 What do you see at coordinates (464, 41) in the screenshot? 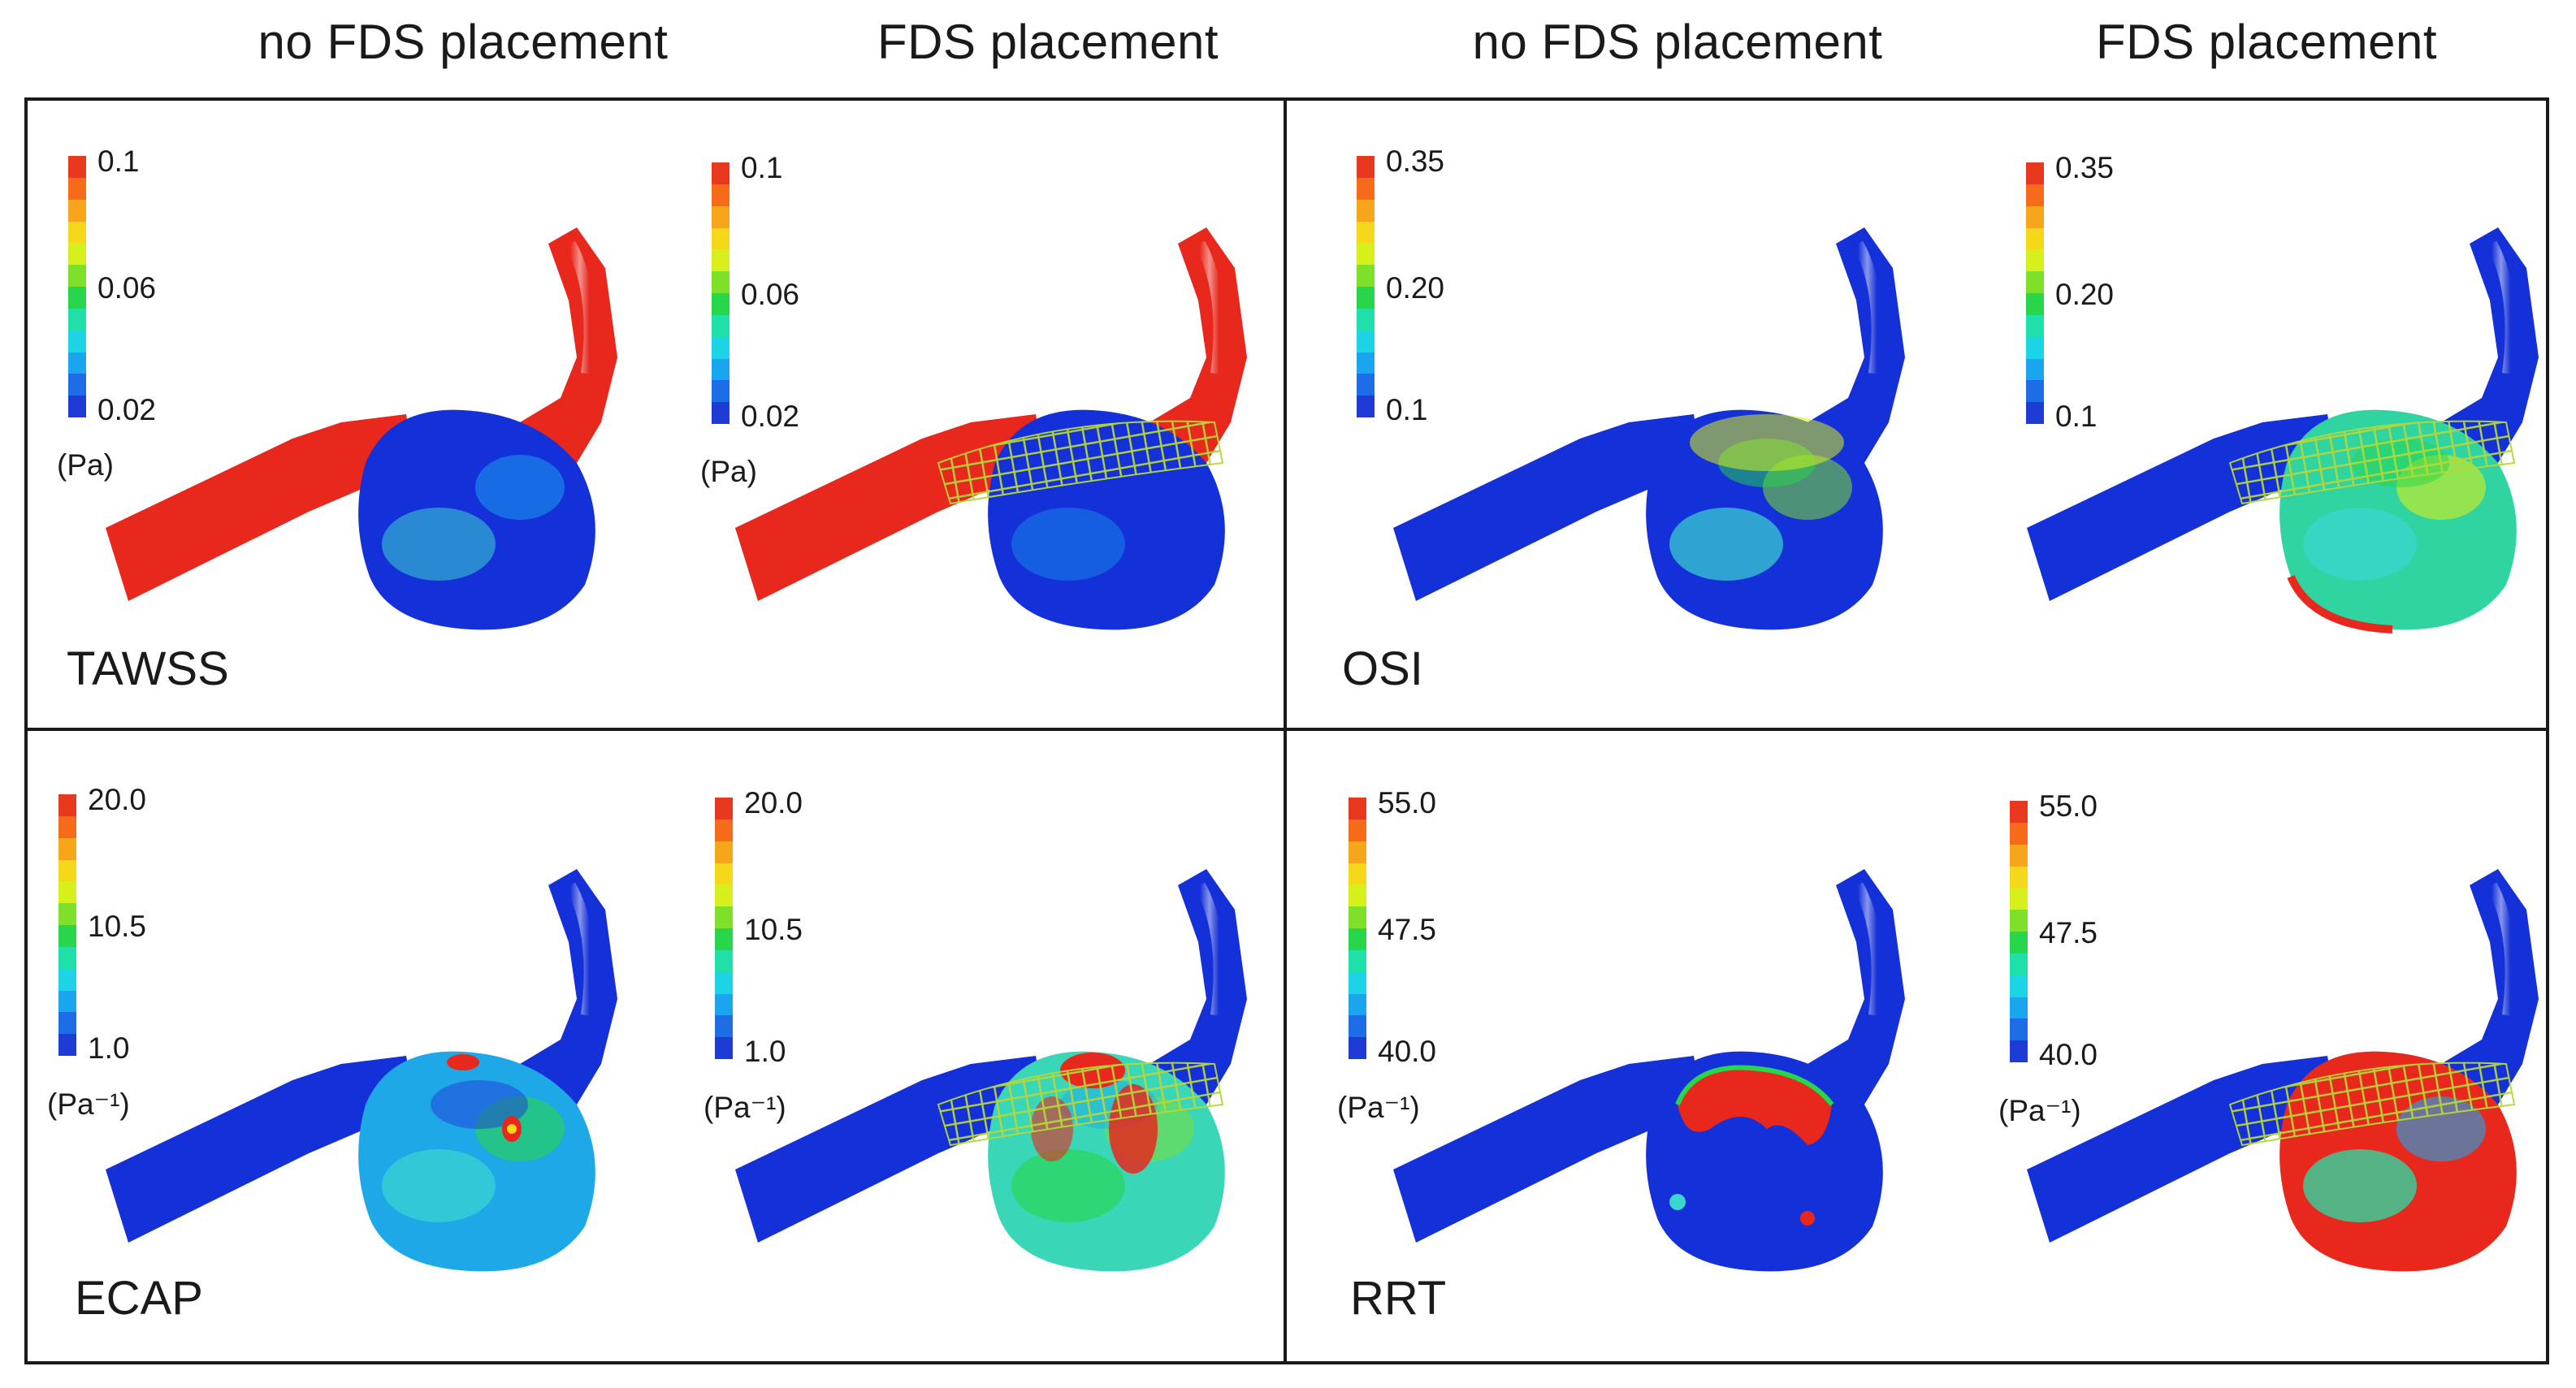
I see `column-header-1: no FDS placement` at bounding box center [464, 41].